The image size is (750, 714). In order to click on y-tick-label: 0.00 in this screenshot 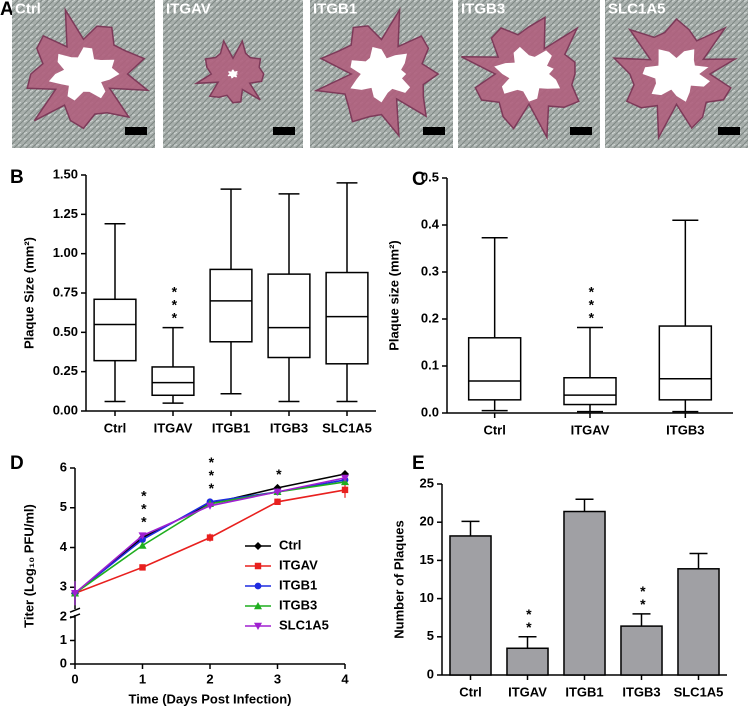, I will do `click(65, 409)`.